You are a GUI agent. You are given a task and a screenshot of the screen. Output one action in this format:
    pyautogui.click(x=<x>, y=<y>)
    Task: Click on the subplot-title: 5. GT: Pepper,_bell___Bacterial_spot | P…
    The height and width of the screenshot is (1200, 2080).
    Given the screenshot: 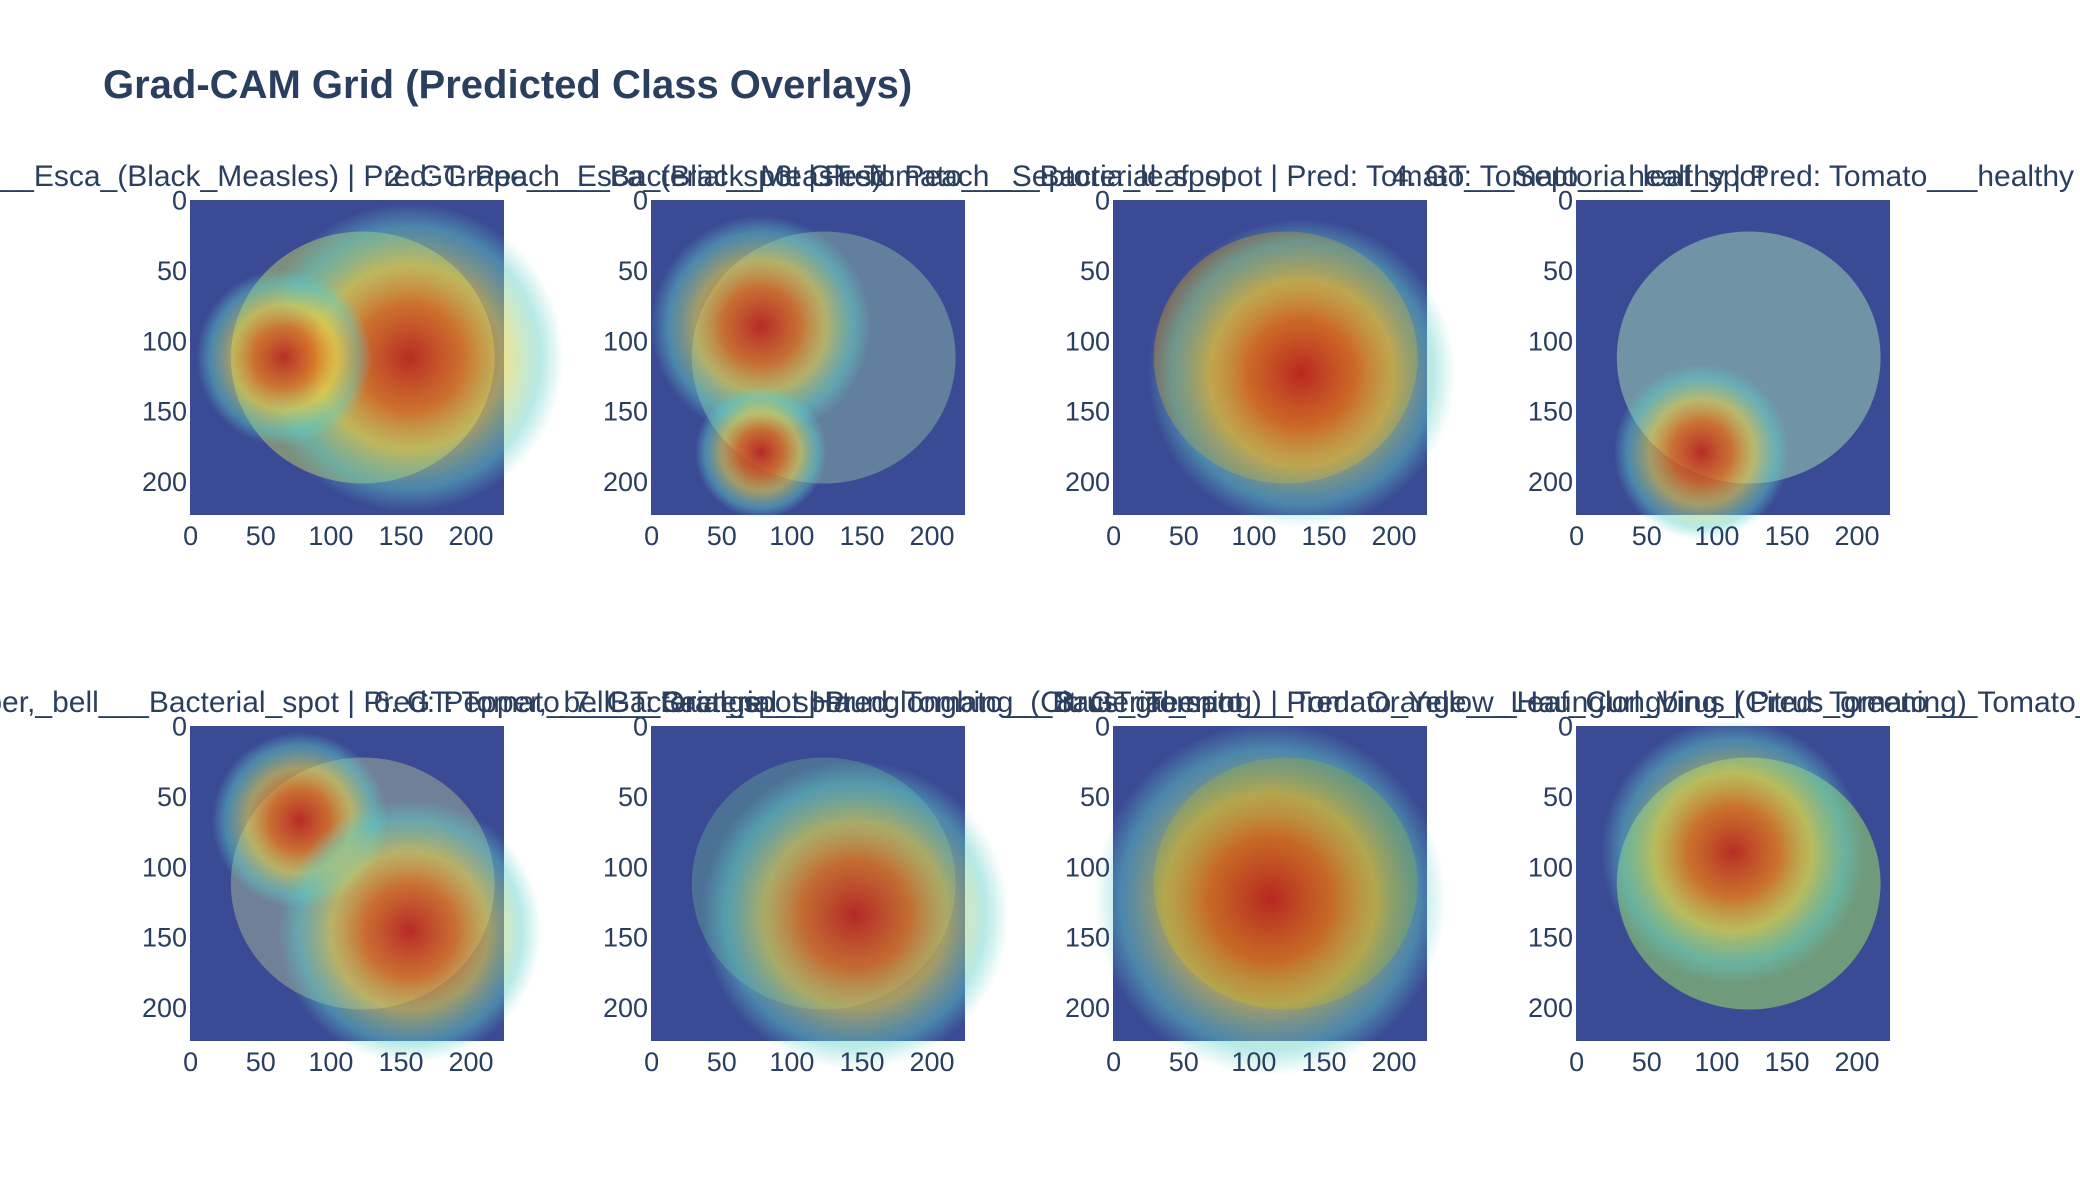 What is the action you would take?
    pyautogui.click(x=425, y=702)
    